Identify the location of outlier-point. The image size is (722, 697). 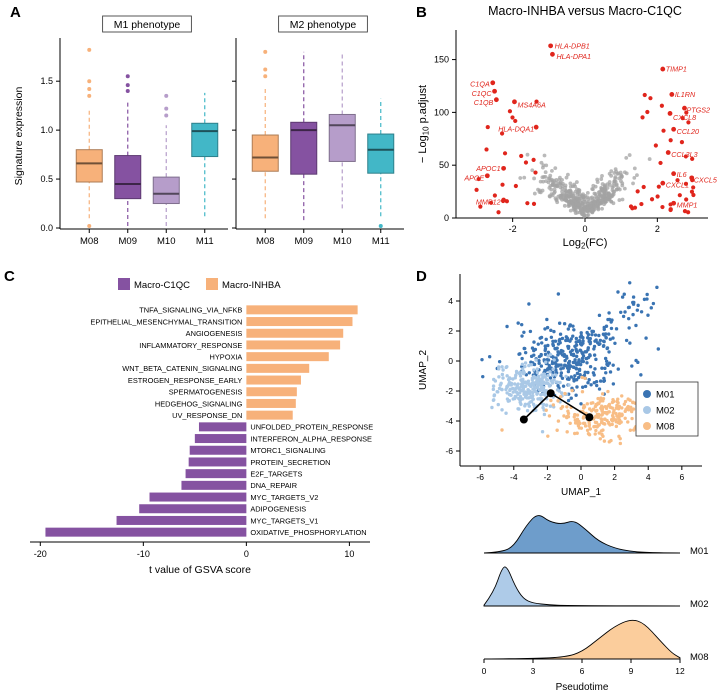
(166, 95).